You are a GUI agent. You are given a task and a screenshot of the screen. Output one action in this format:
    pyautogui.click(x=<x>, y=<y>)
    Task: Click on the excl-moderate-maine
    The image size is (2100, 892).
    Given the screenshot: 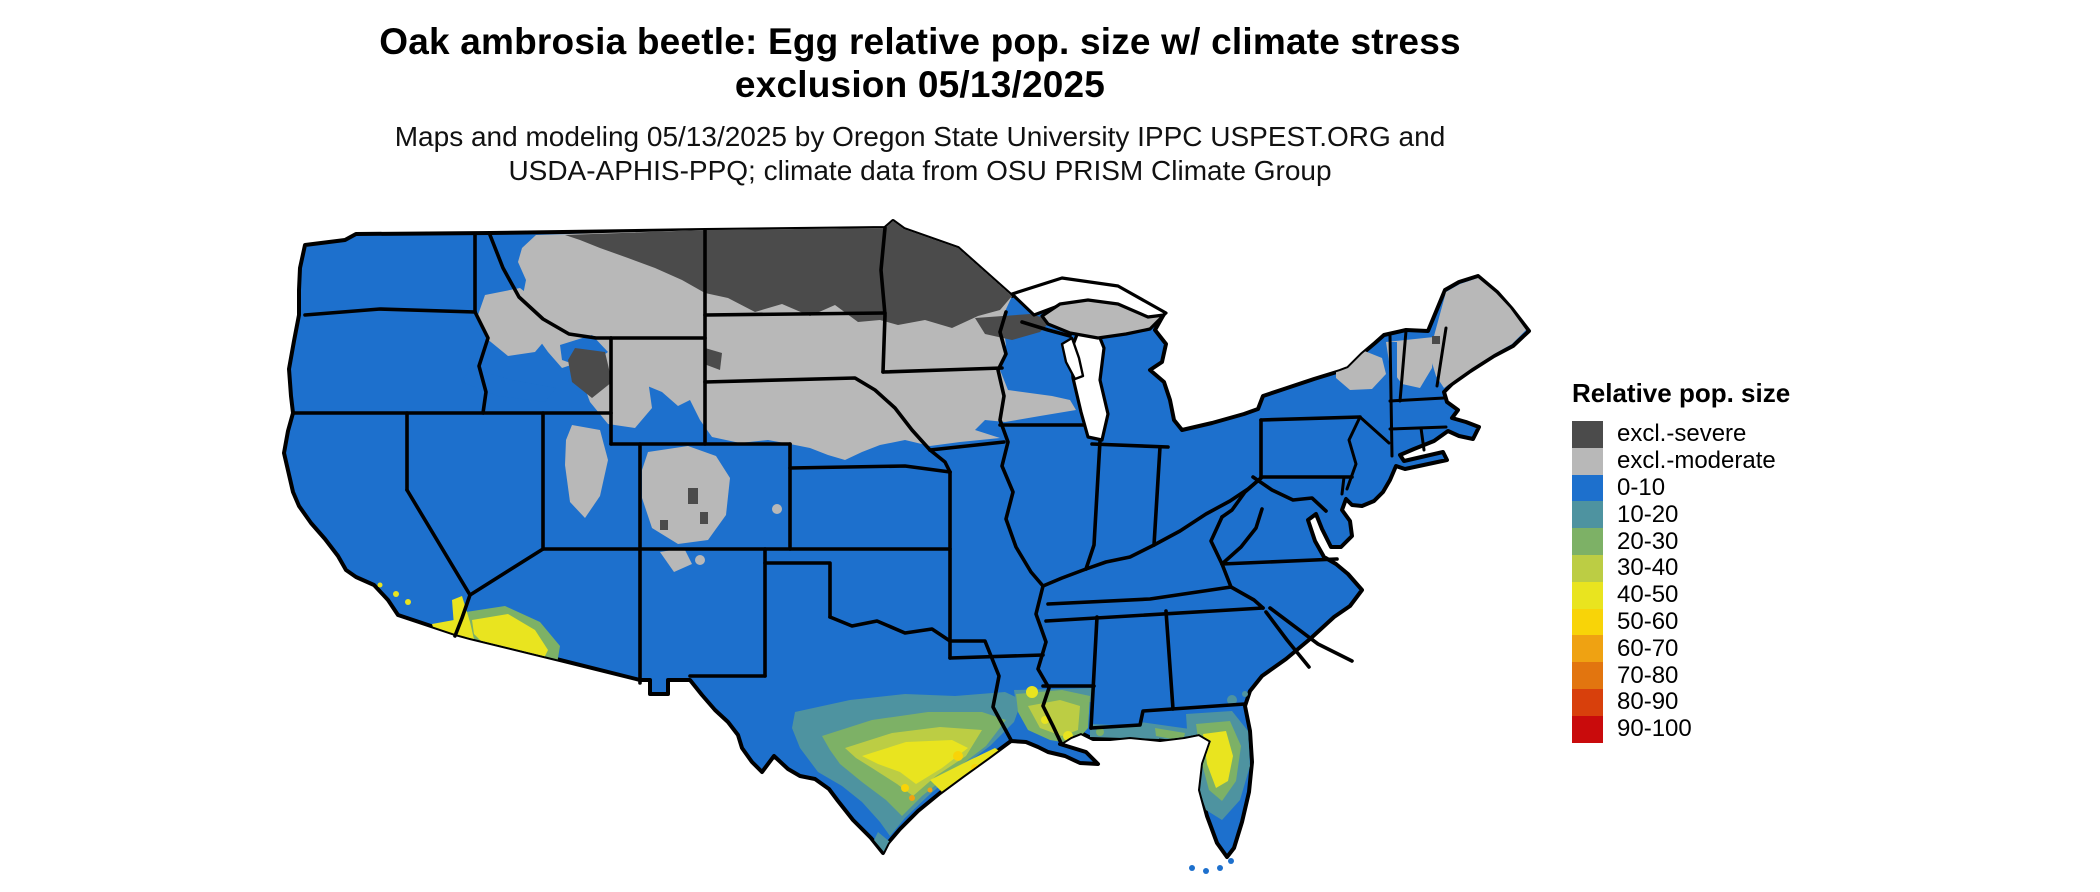 What is the action you would take?
    pyautogui.click(x=1478, y=333)
    